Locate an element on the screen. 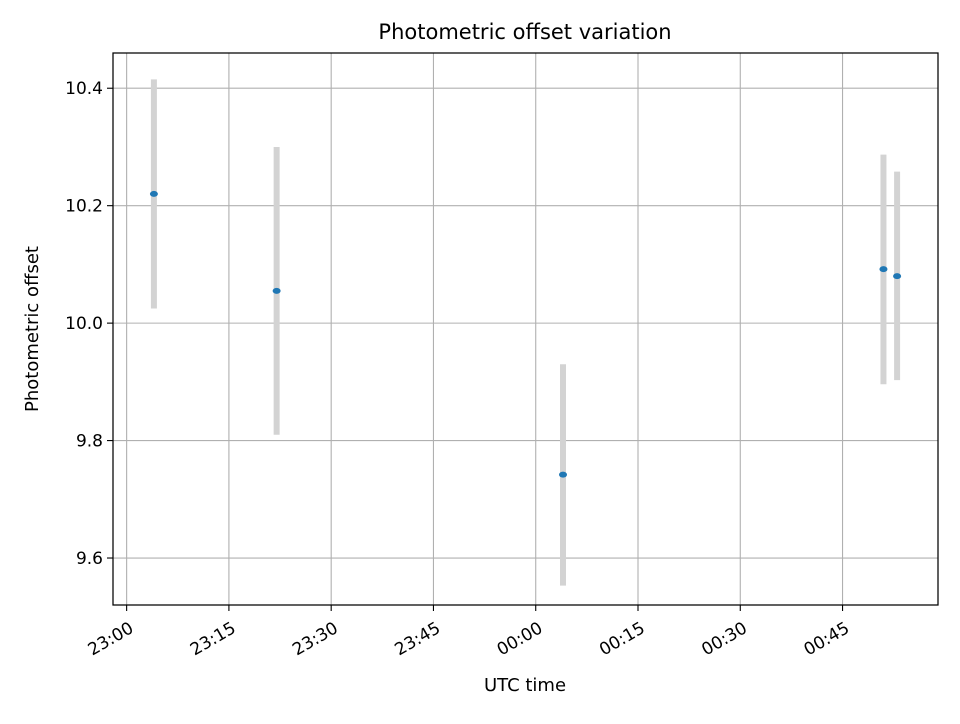 Image resolution: width=960 pixels, height=724 pixels. y-axis-label: Photometric offset is located at coordinates (32, 329).